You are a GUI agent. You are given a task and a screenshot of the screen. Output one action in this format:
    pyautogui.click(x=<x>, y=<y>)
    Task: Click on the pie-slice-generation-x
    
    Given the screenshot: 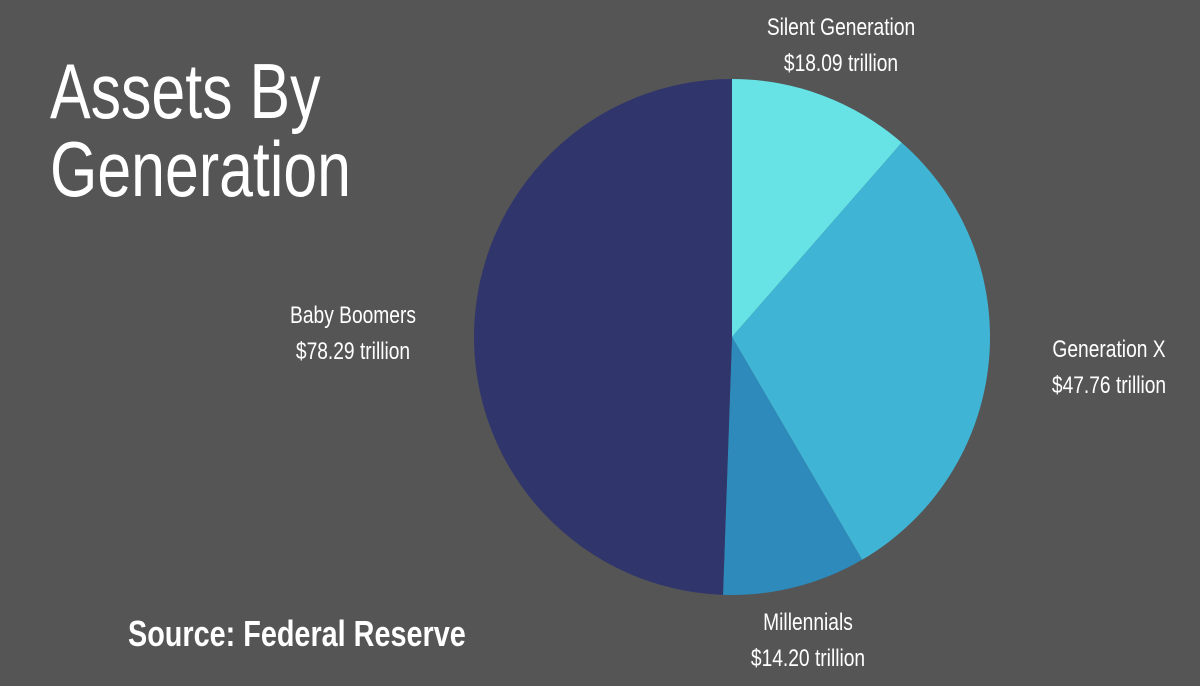 What is the action you would take?
    pyautogui.click(x=861, y=351)
    